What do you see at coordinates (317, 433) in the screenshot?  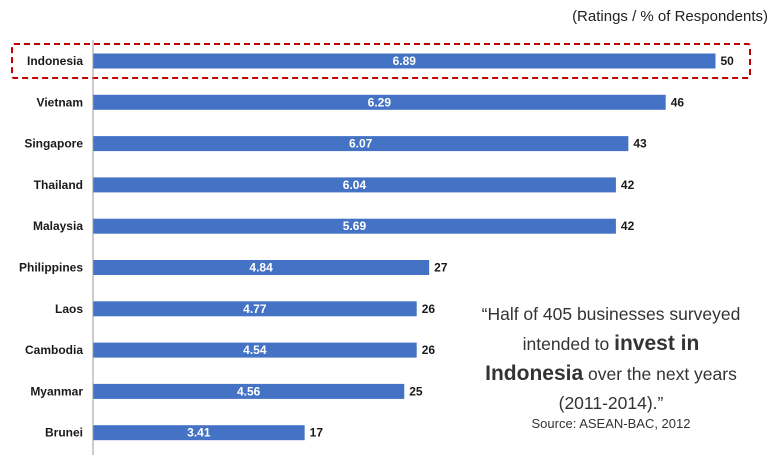 I see `percent-label-brunei: 17` at bounding box center [317, 433].